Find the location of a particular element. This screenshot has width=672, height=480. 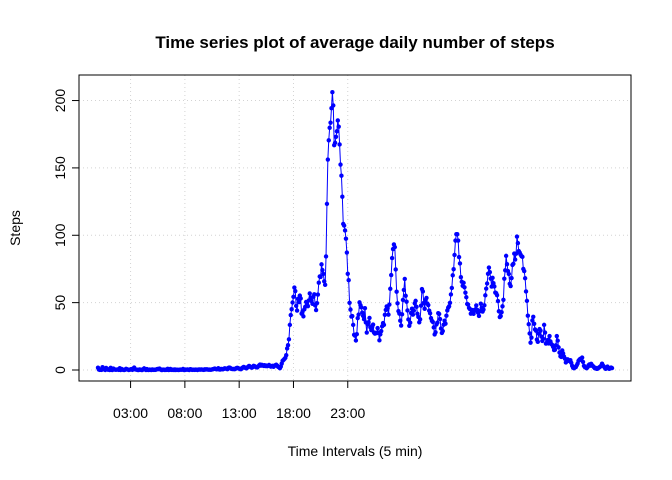

y-tick-label: 200 is located at coordinates (60, 101).